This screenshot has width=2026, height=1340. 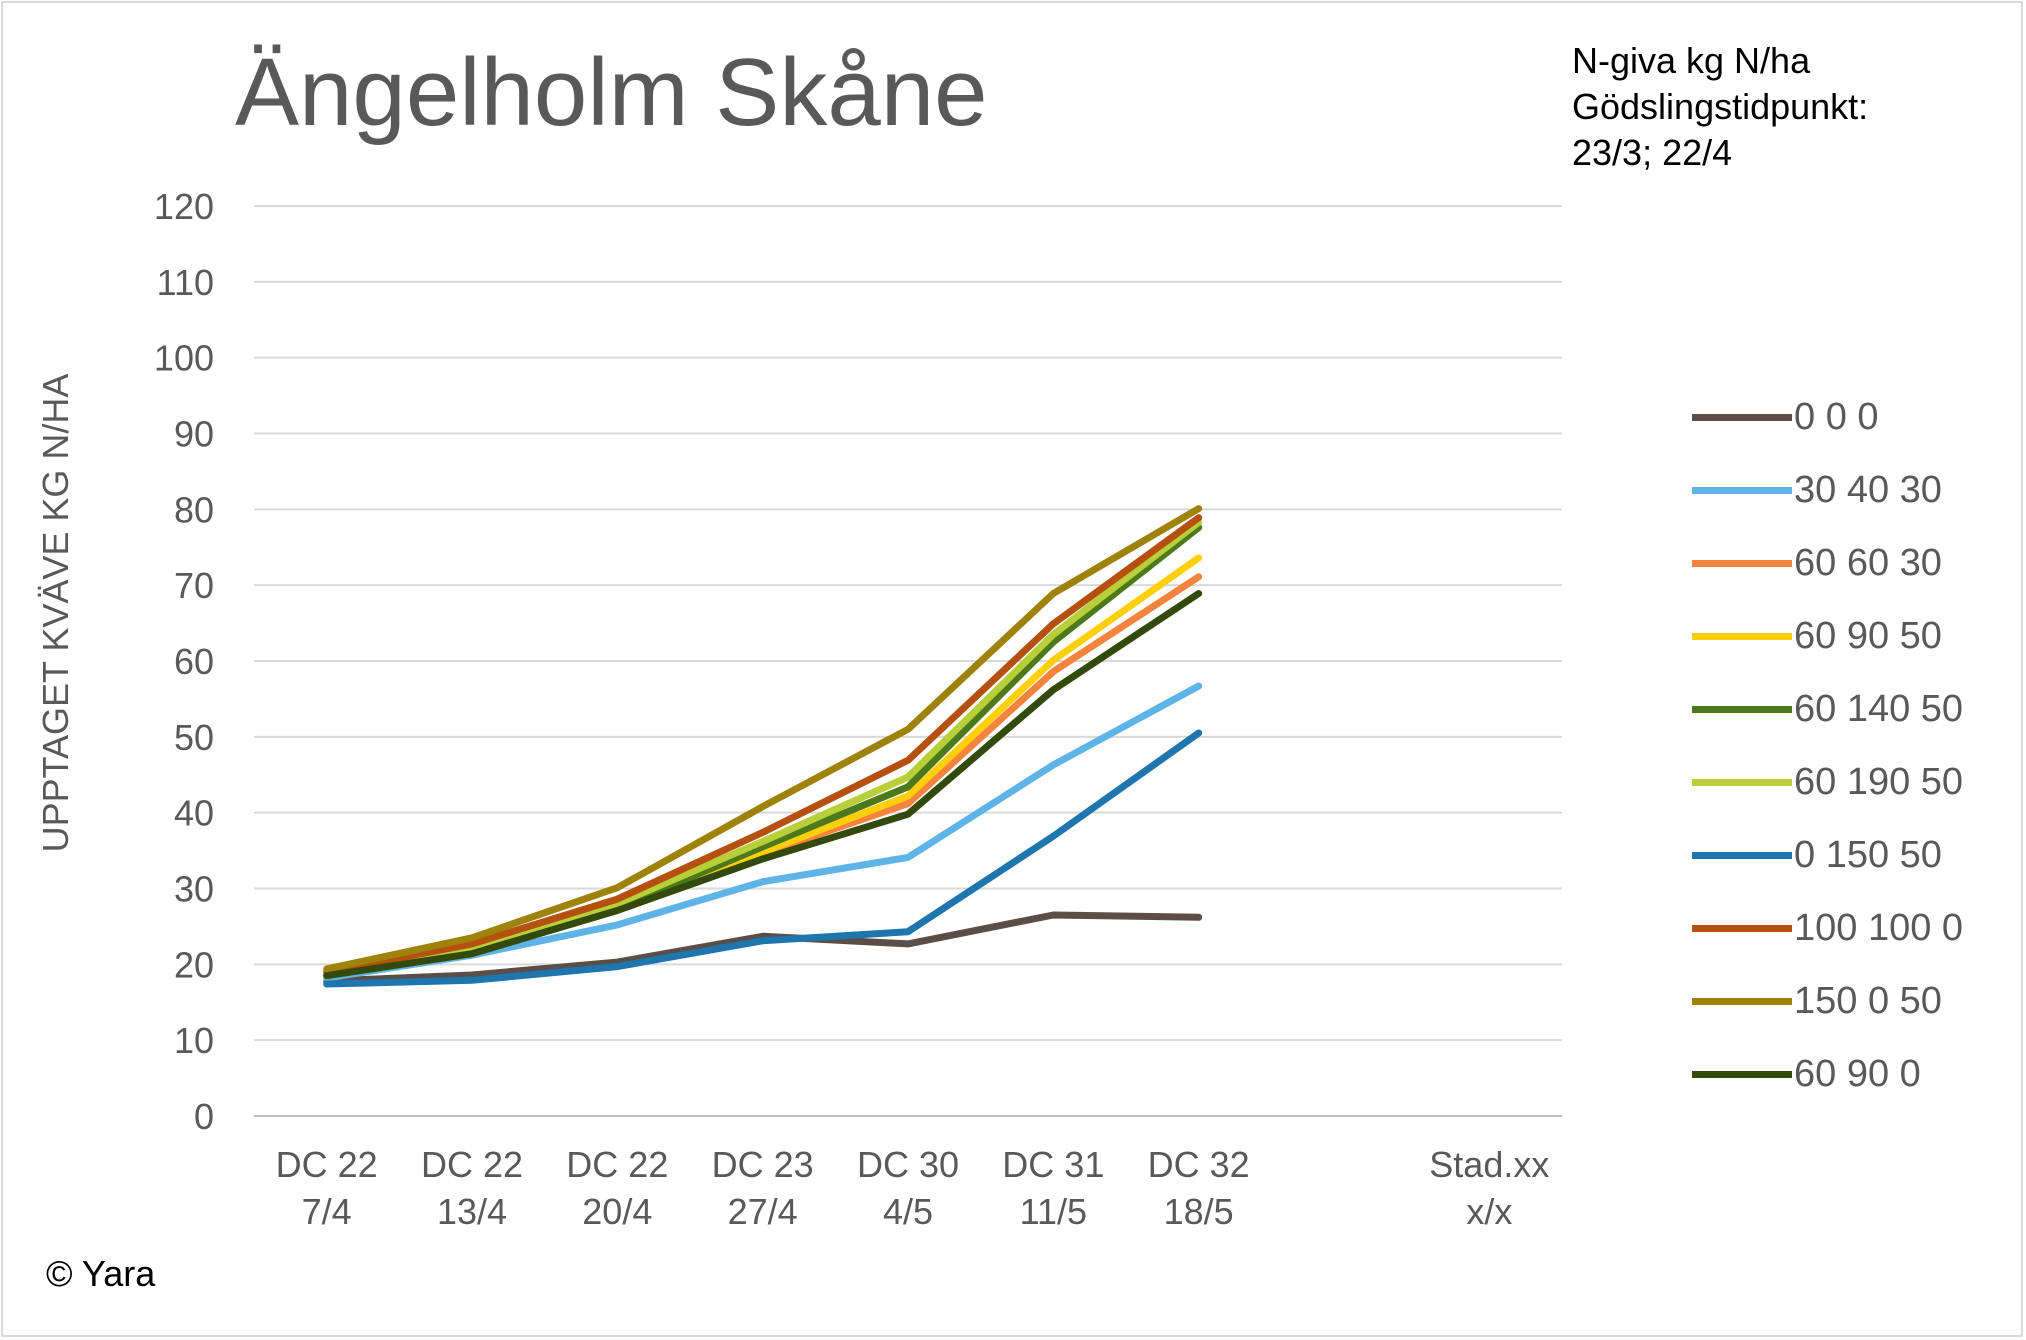 I want to click on legend-item: 30 40 30, so click(x=1852, y=497).